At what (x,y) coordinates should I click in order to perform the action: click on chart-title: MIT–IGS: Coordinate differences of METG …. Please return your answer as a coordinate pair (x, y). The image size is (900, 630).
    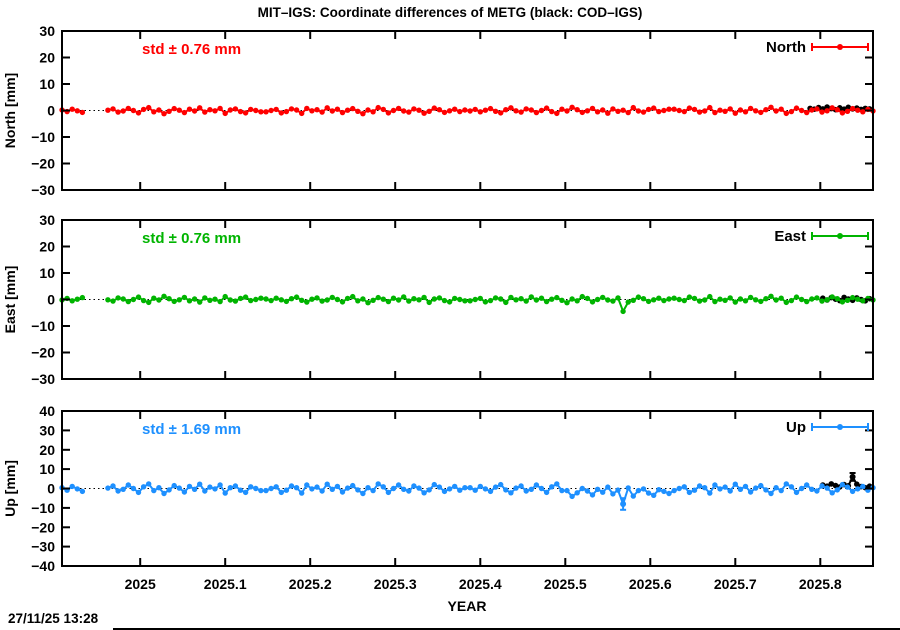
    Looking at the image, I should click on (450, 12).